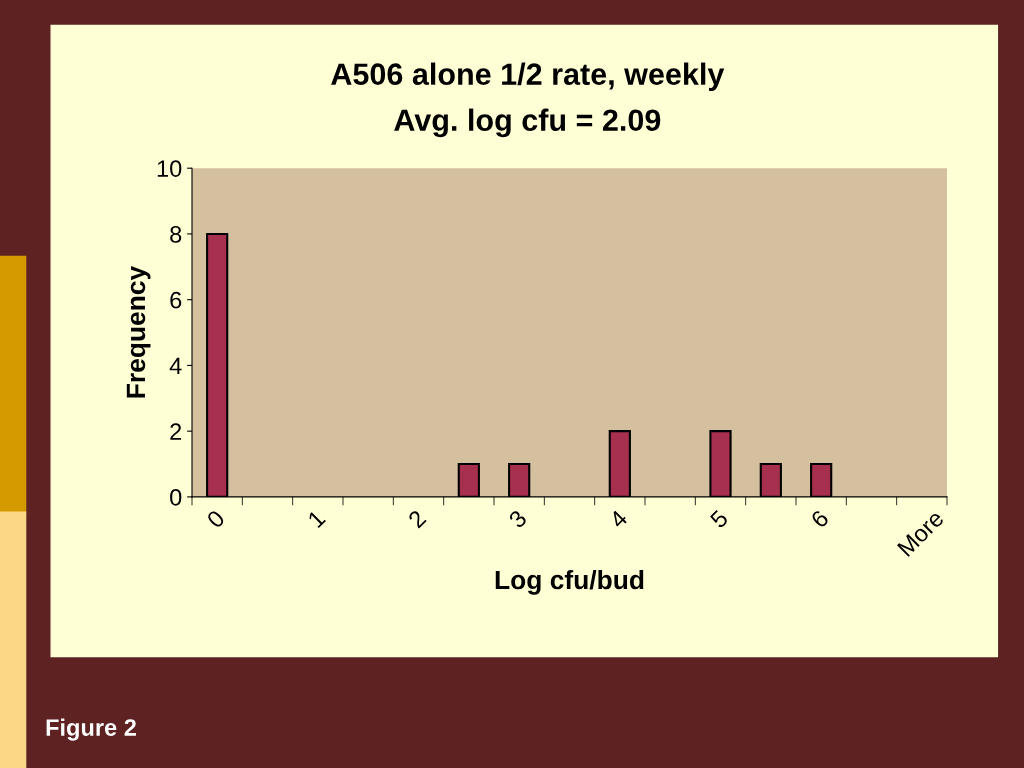 This screenshot has width=1024, height=768. I want to click on y-tick-label: 2, so click(176, 431).